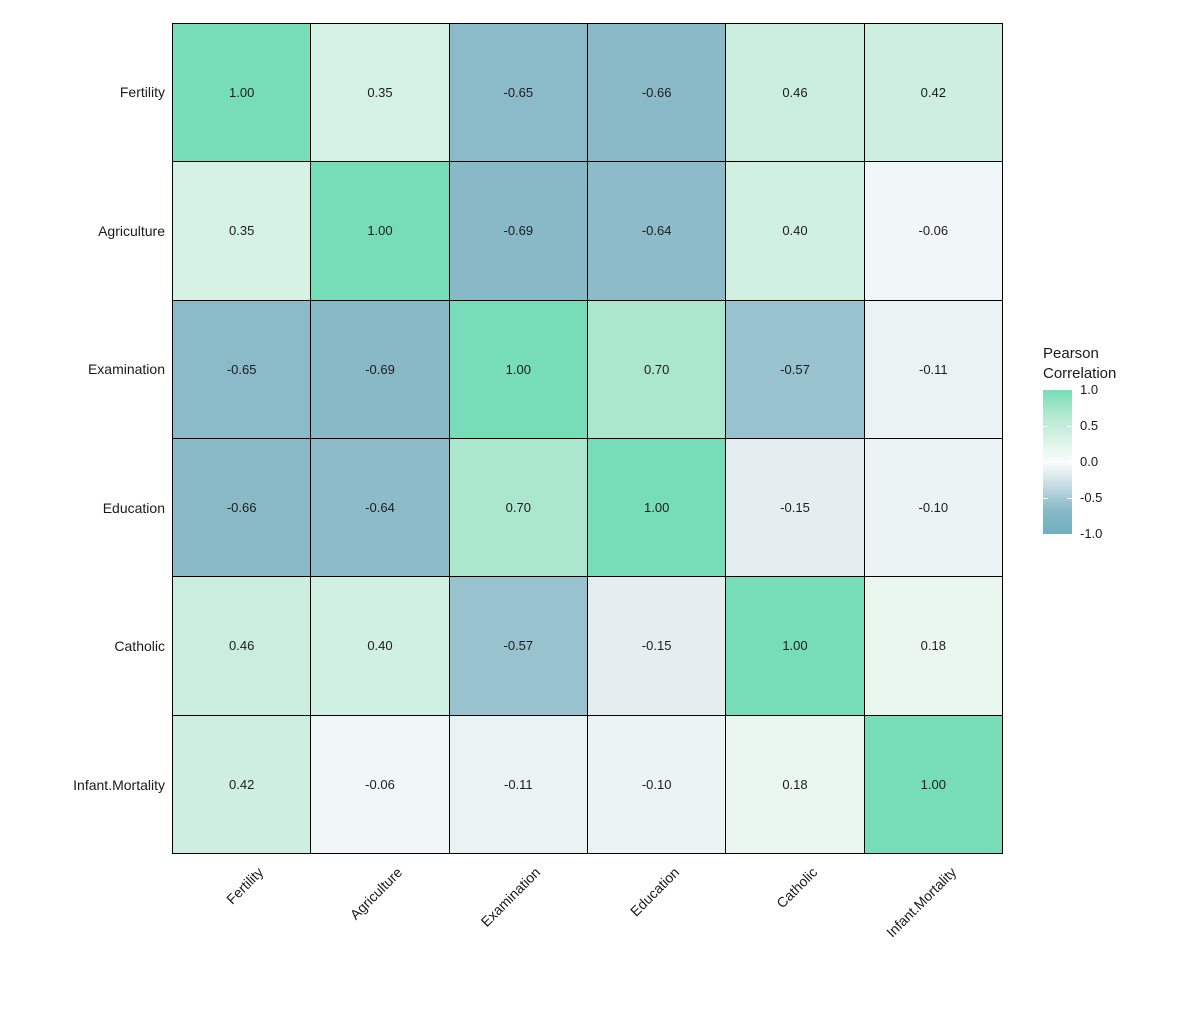 This screenshot has width=1200, height=1031. What do you see at coordinates (1080, 373) in the screenshot?
I see `legend-title-line2: Correlation` at bounding box center [1080, 373].